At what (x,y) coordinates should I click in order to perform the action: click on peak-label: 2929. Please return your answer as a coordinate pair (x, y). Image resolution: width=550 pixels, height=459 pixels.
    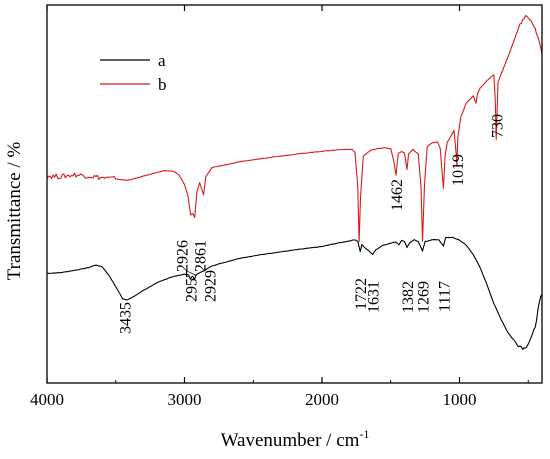
    Looking at the image, I should click on (210, 286).